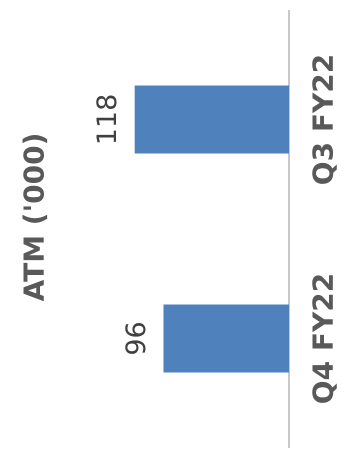 This screenshot has height=450, width=344. I want to click on data-label-q4-fy22: 96, so click(136, 338).